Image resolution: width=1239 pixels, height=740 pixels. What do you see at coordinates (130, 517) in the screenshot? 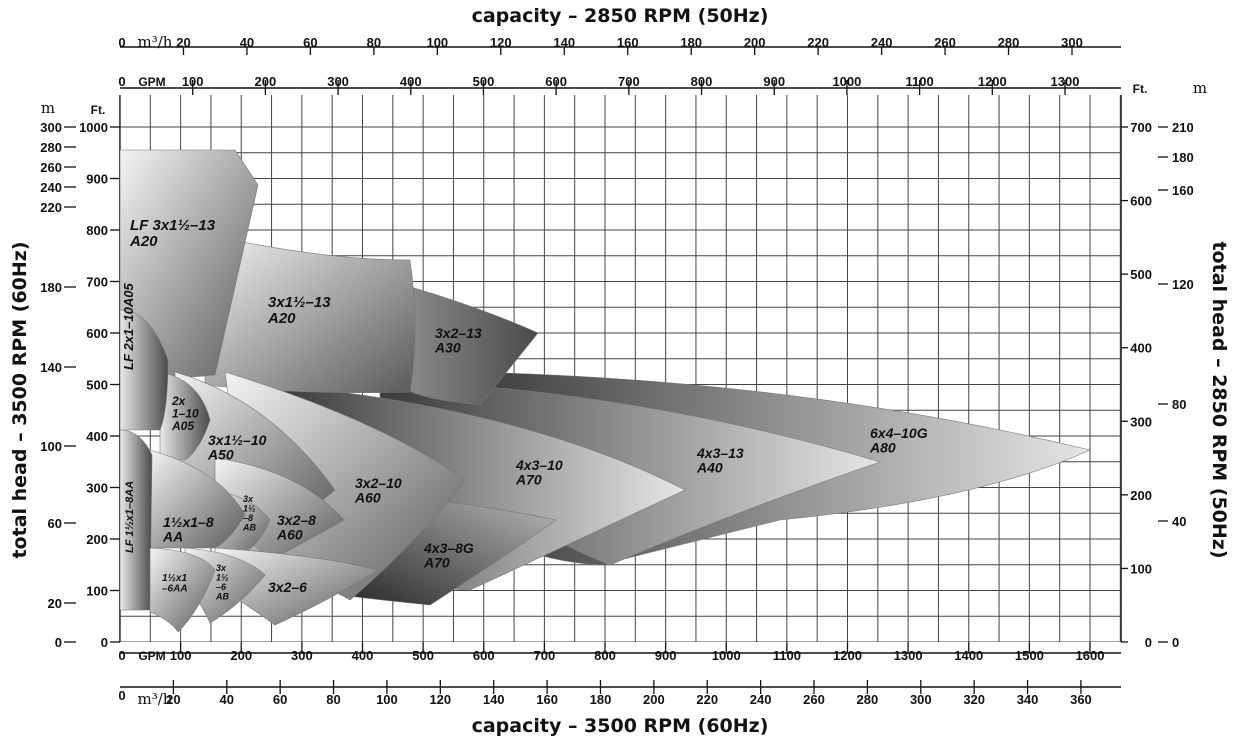
I see `range-label: LF 1½x1–8AA` at bounding box center [130, 517].